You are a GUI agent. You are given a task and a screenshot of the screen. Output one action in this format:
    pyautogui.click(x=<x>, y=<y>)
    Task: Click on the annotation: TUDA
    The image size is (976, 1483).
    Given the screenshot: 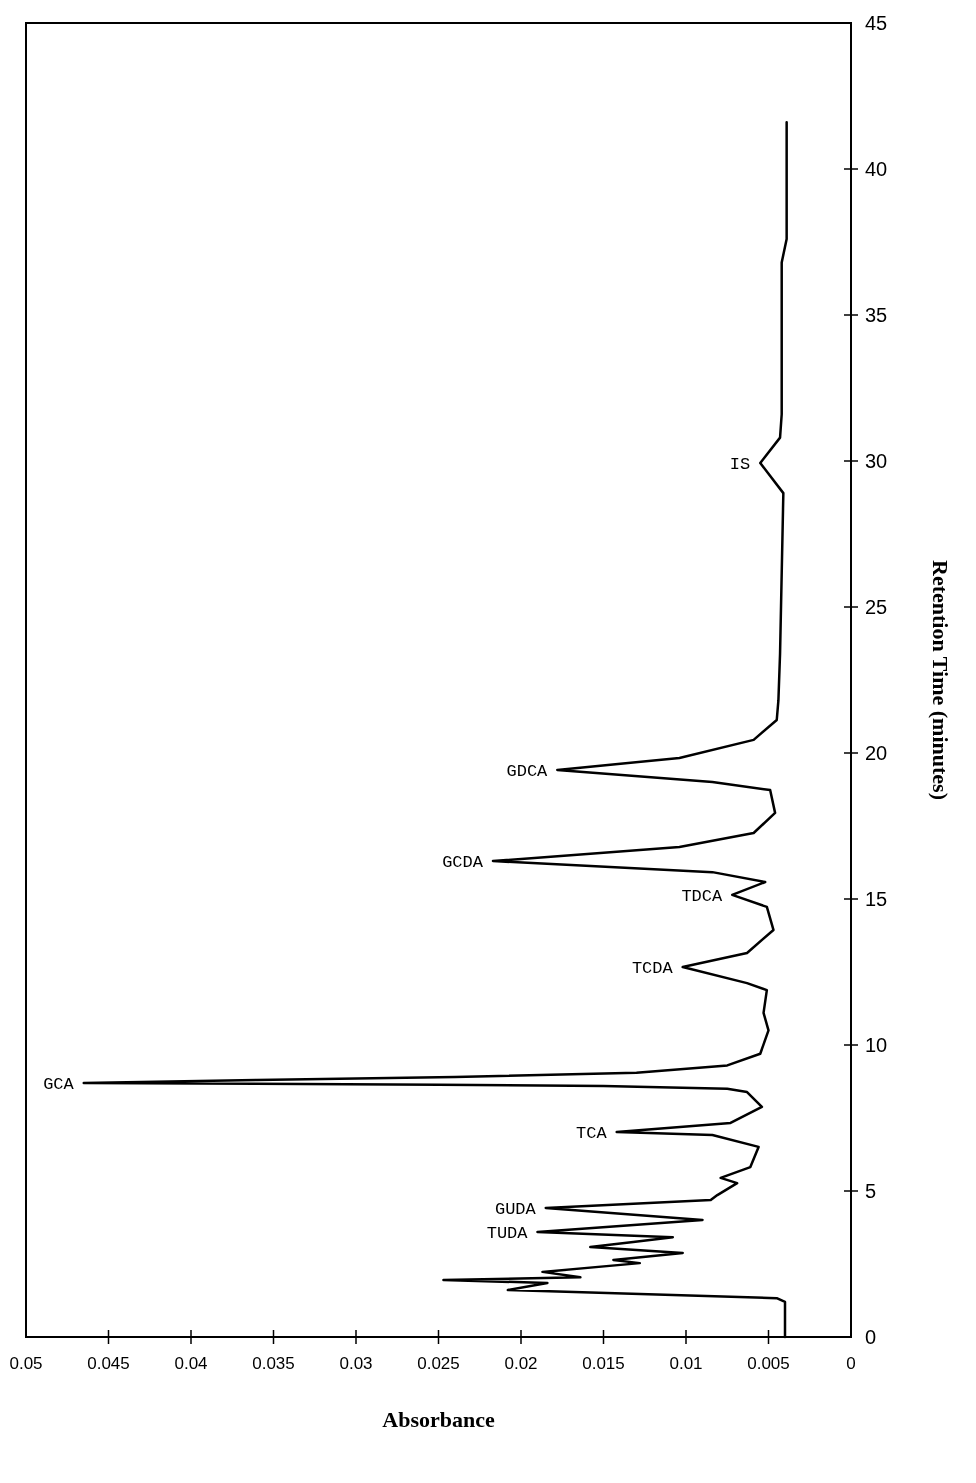 What is the action you would take?
    pyautogui.click(x=507, y=1233)
    